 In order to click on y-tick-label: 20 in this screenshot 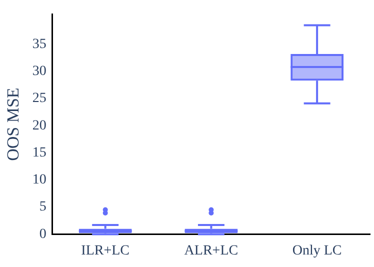, I will do `click(39, 126)`.